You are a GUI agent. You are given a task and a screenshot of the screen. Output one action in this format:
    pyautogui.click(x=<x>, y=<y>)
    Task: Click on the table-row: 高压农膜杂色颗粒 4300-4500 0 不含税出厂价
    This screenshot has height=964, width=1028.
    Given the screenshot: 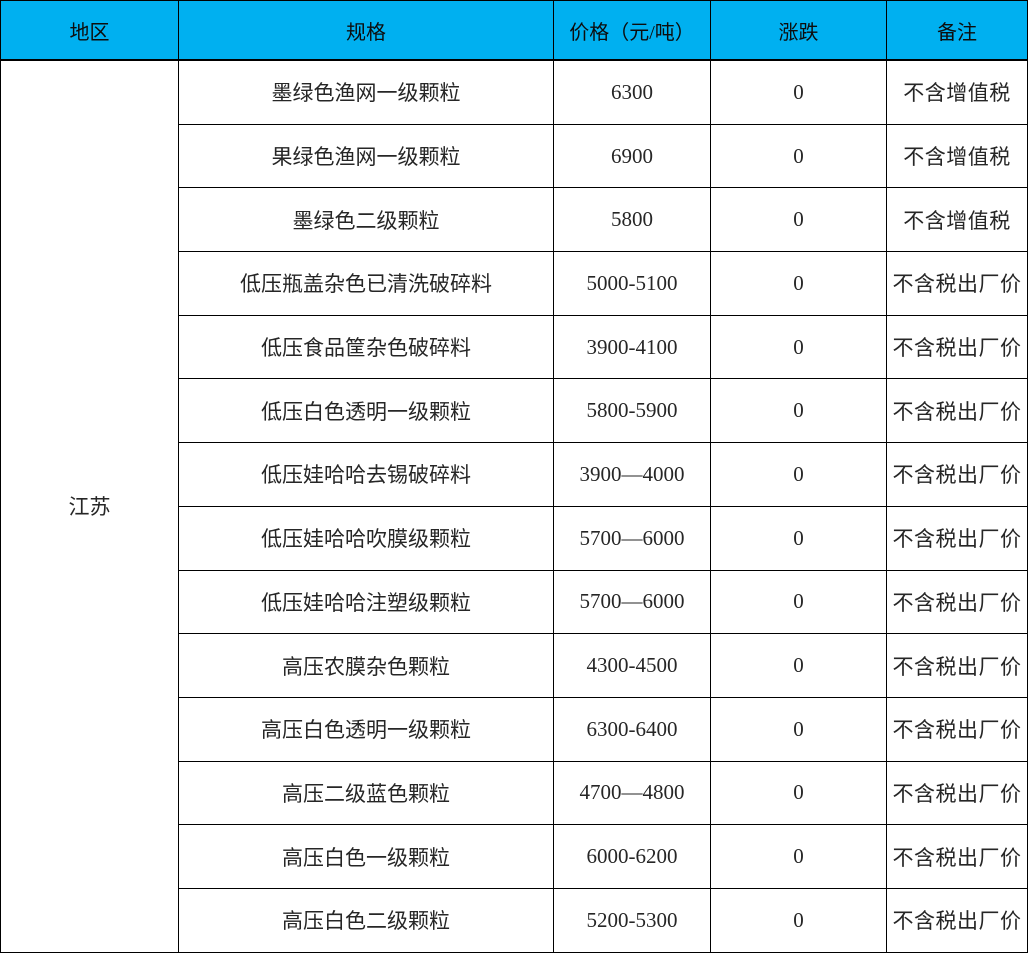 What is the action you would take?
    pyautogui.click(x=514, y=665)
    